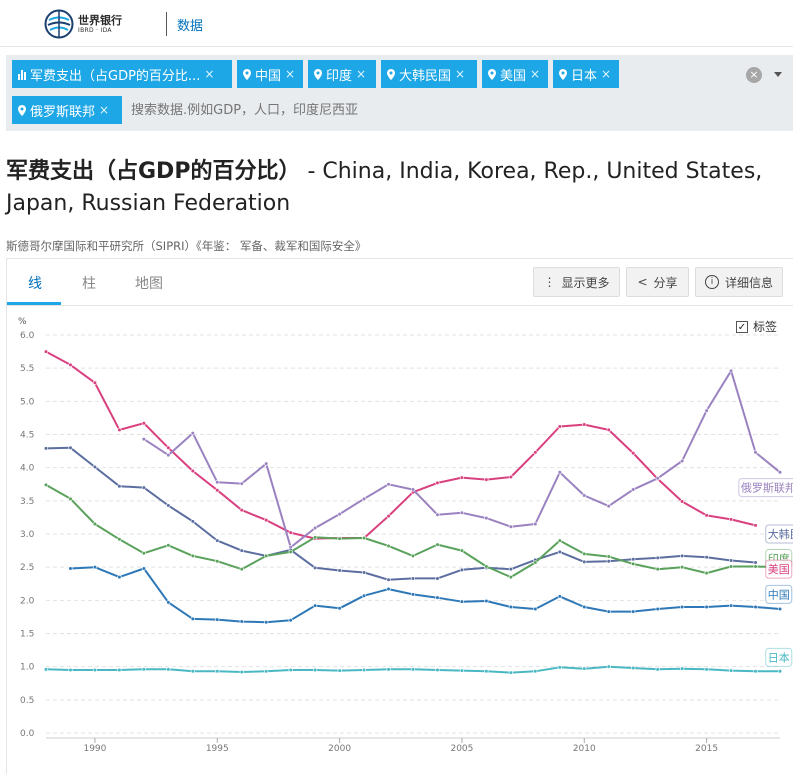 The image size is (793, 774). What do you see at coordinates (754, 75) in the screenshot?
I see `clear-all-button: ×` at bounding box center [754, 75].